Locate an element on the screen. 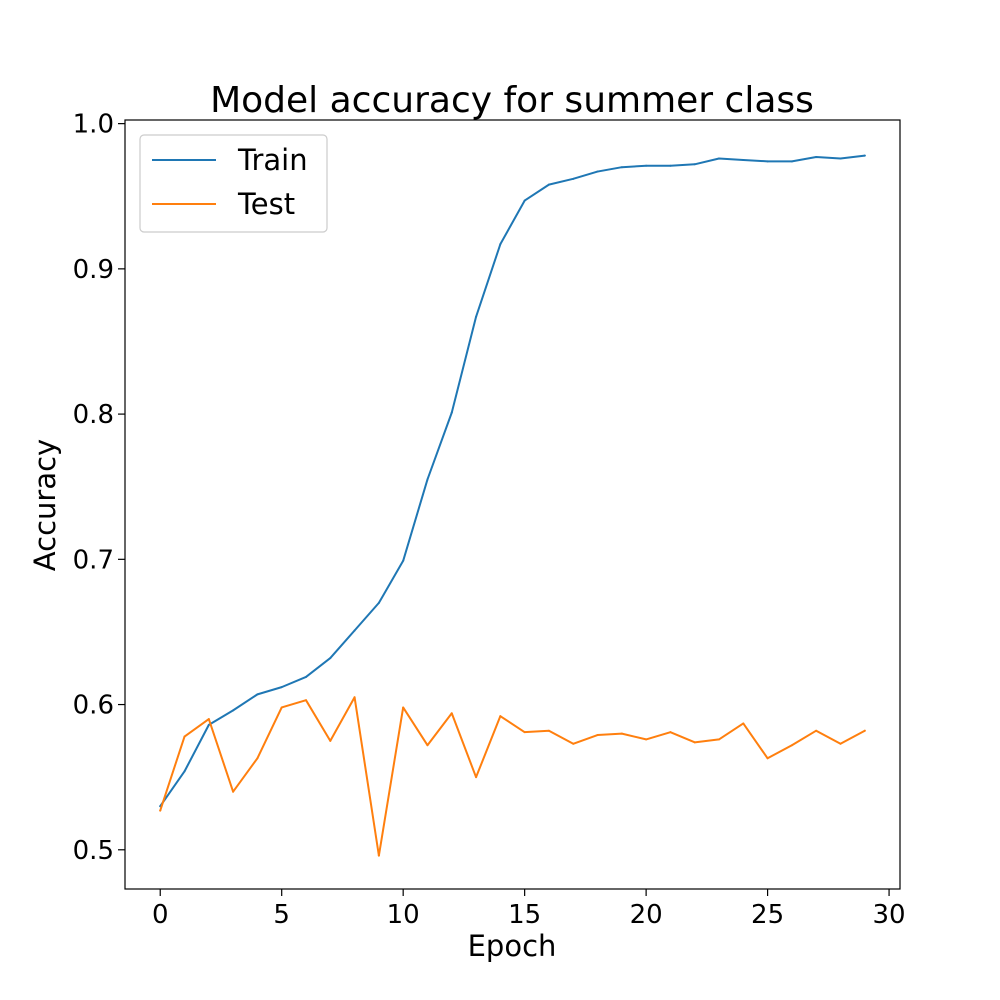 This screenshot has width=1000, height=1000. y-axis-label: Accuracy is located at coordinates (45, 505).